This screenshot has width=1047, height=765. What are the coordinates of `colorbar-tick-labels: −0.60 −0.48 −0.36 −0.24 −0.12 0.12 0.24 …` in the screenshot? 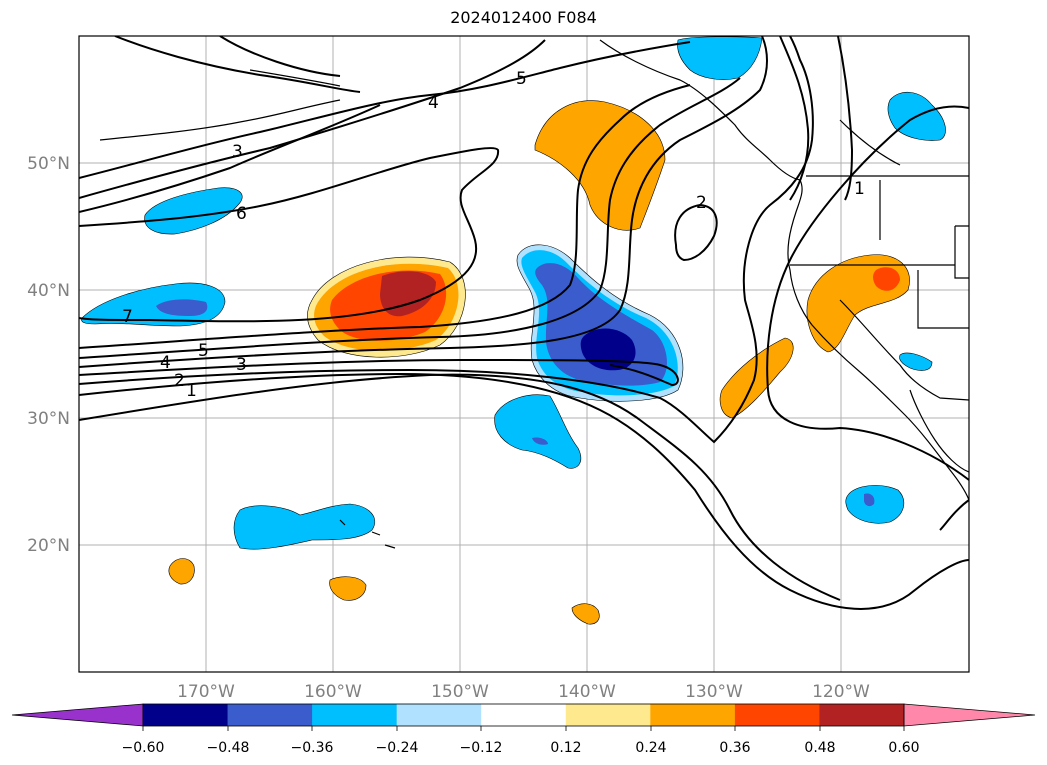 It's located at (521, 748).